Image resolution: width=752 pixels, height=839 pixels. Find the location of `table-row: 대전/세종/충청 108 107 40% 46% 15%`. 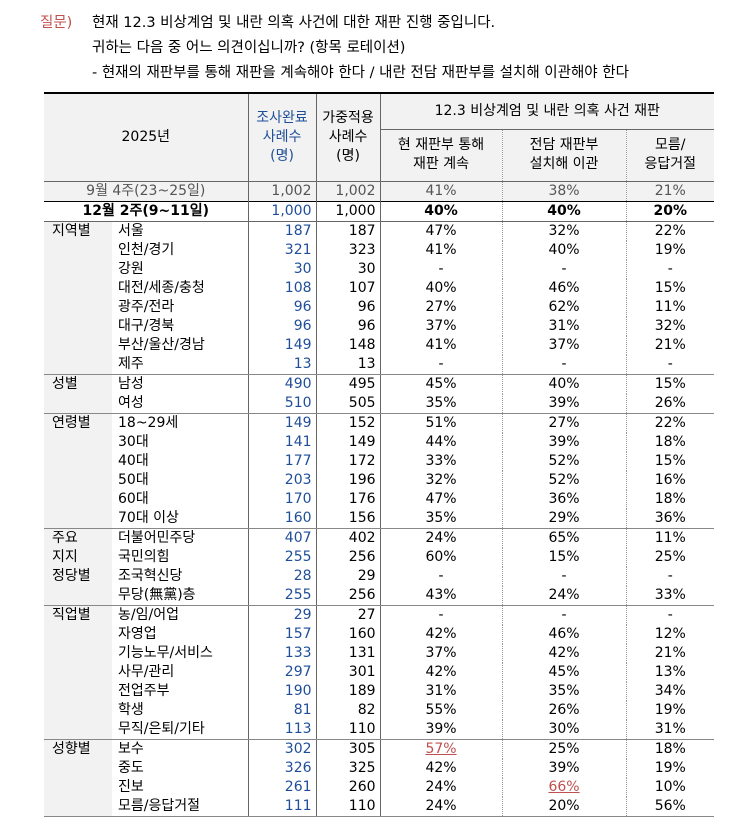

table-row: 대전/세종/충청 108 107 40% 46% 15% is located at coordinates (379, 288).